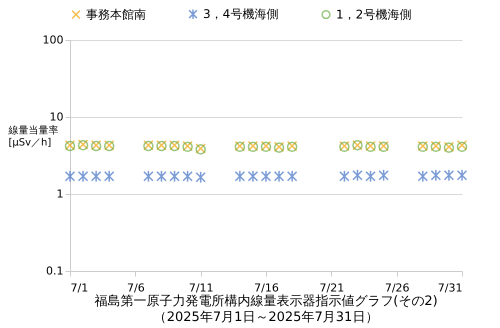 The height and width of the screenshot is (328, 500). What do you see at coordinates (53, 40) in the screenshot?
I see `y-tick-label: 100` at bounding box center [53, 40].